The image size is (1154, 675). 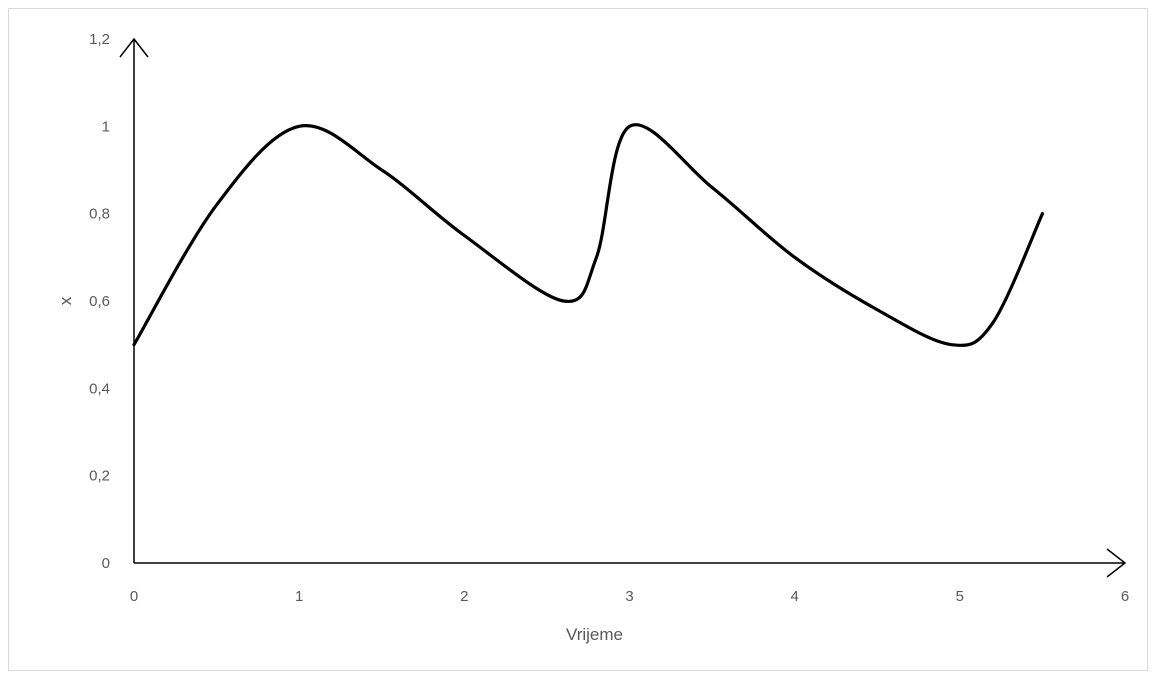 I want to click on y-tick-label: 1, so click(x=106, y=126).